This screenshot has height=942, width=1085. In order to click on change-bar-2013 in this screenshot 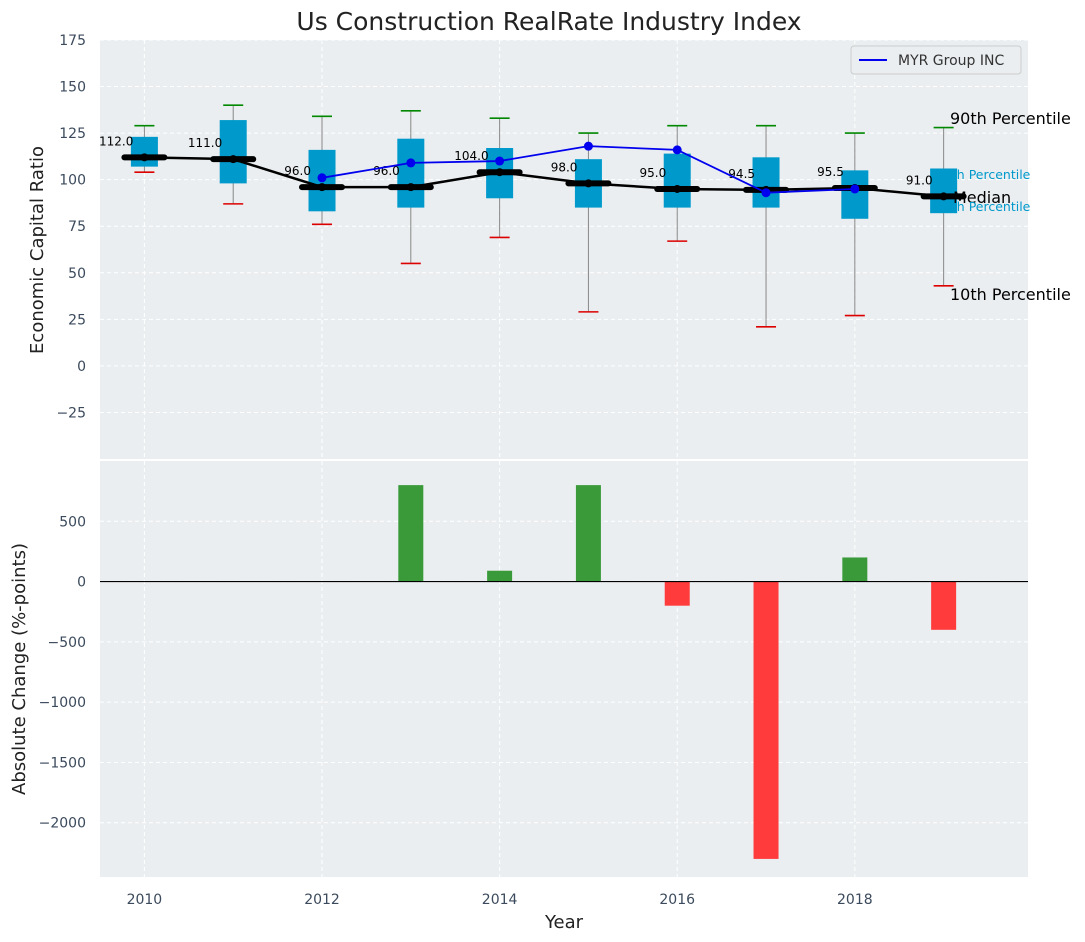, I will do `click(411, 533)`.